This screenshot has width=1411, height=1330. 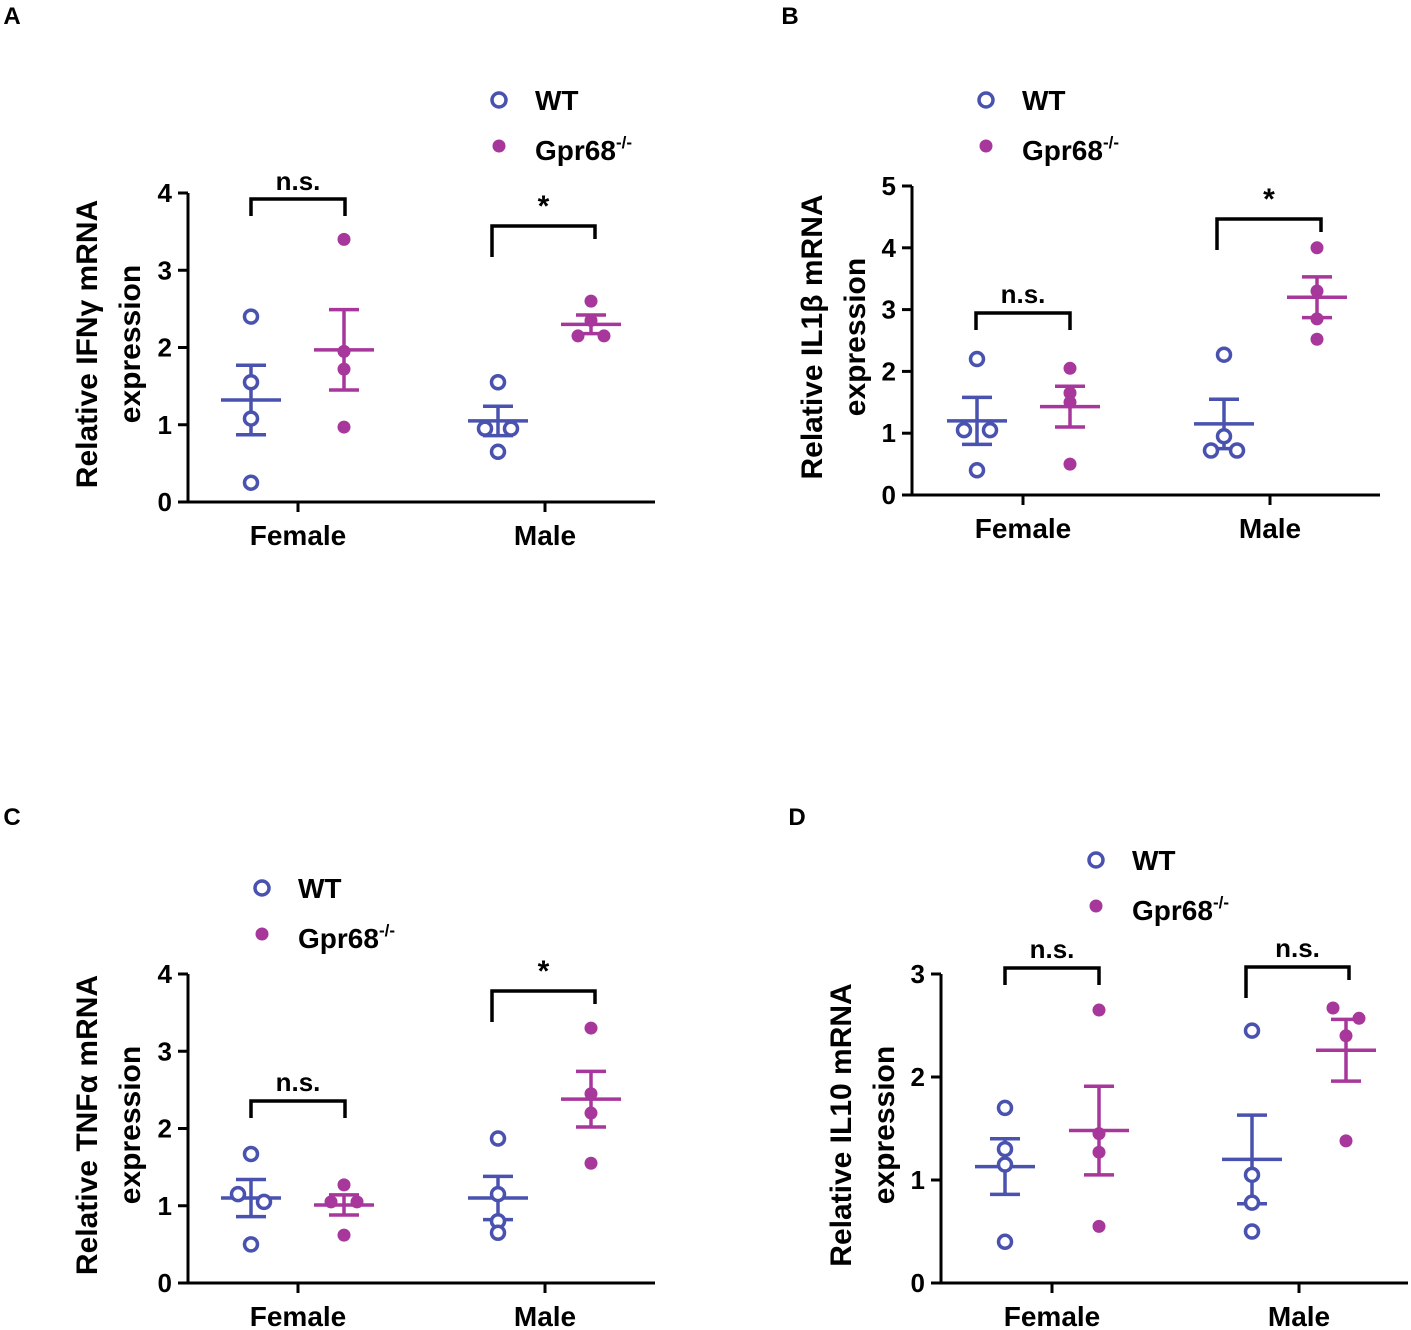 What do you see at coordinates (87, 344) in the screenshot?
I see `y-axis-label: Relative IFNγ mRNA` at bounding box center [87, 344].